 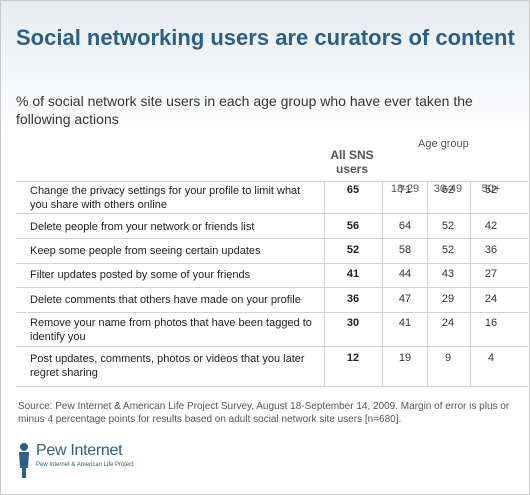 I want to click on logo-tagline: Pew Internet & American Life Project, so click(x=85, y=465).